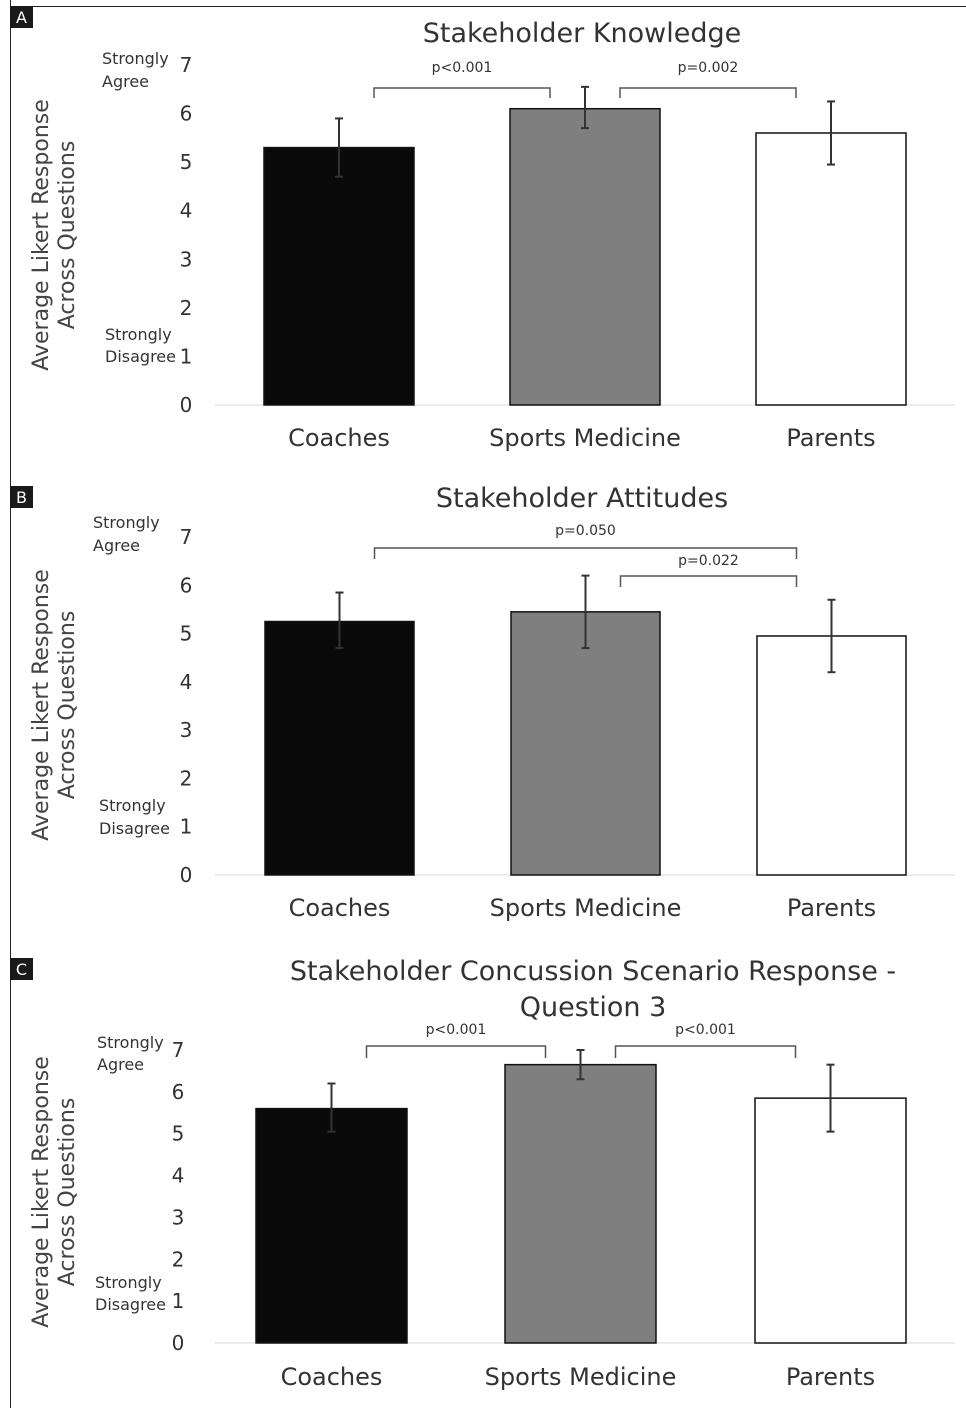 The image size is (966, 1408). Describe the element at coordinates (582, 33) in the screenshot. I see `chart-title: Stakeholder Knowledge` at that location.